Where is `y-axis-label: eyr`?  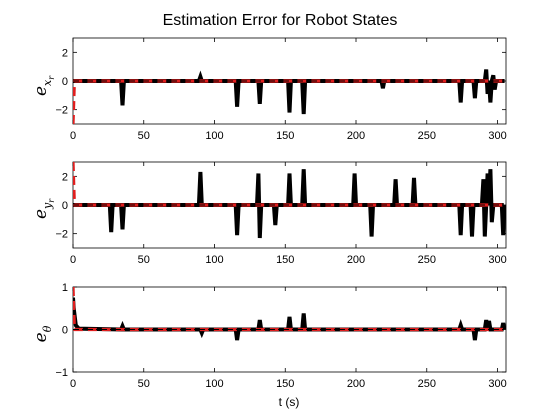
y-axis-label: eyr is located at coordinates (43, 208).